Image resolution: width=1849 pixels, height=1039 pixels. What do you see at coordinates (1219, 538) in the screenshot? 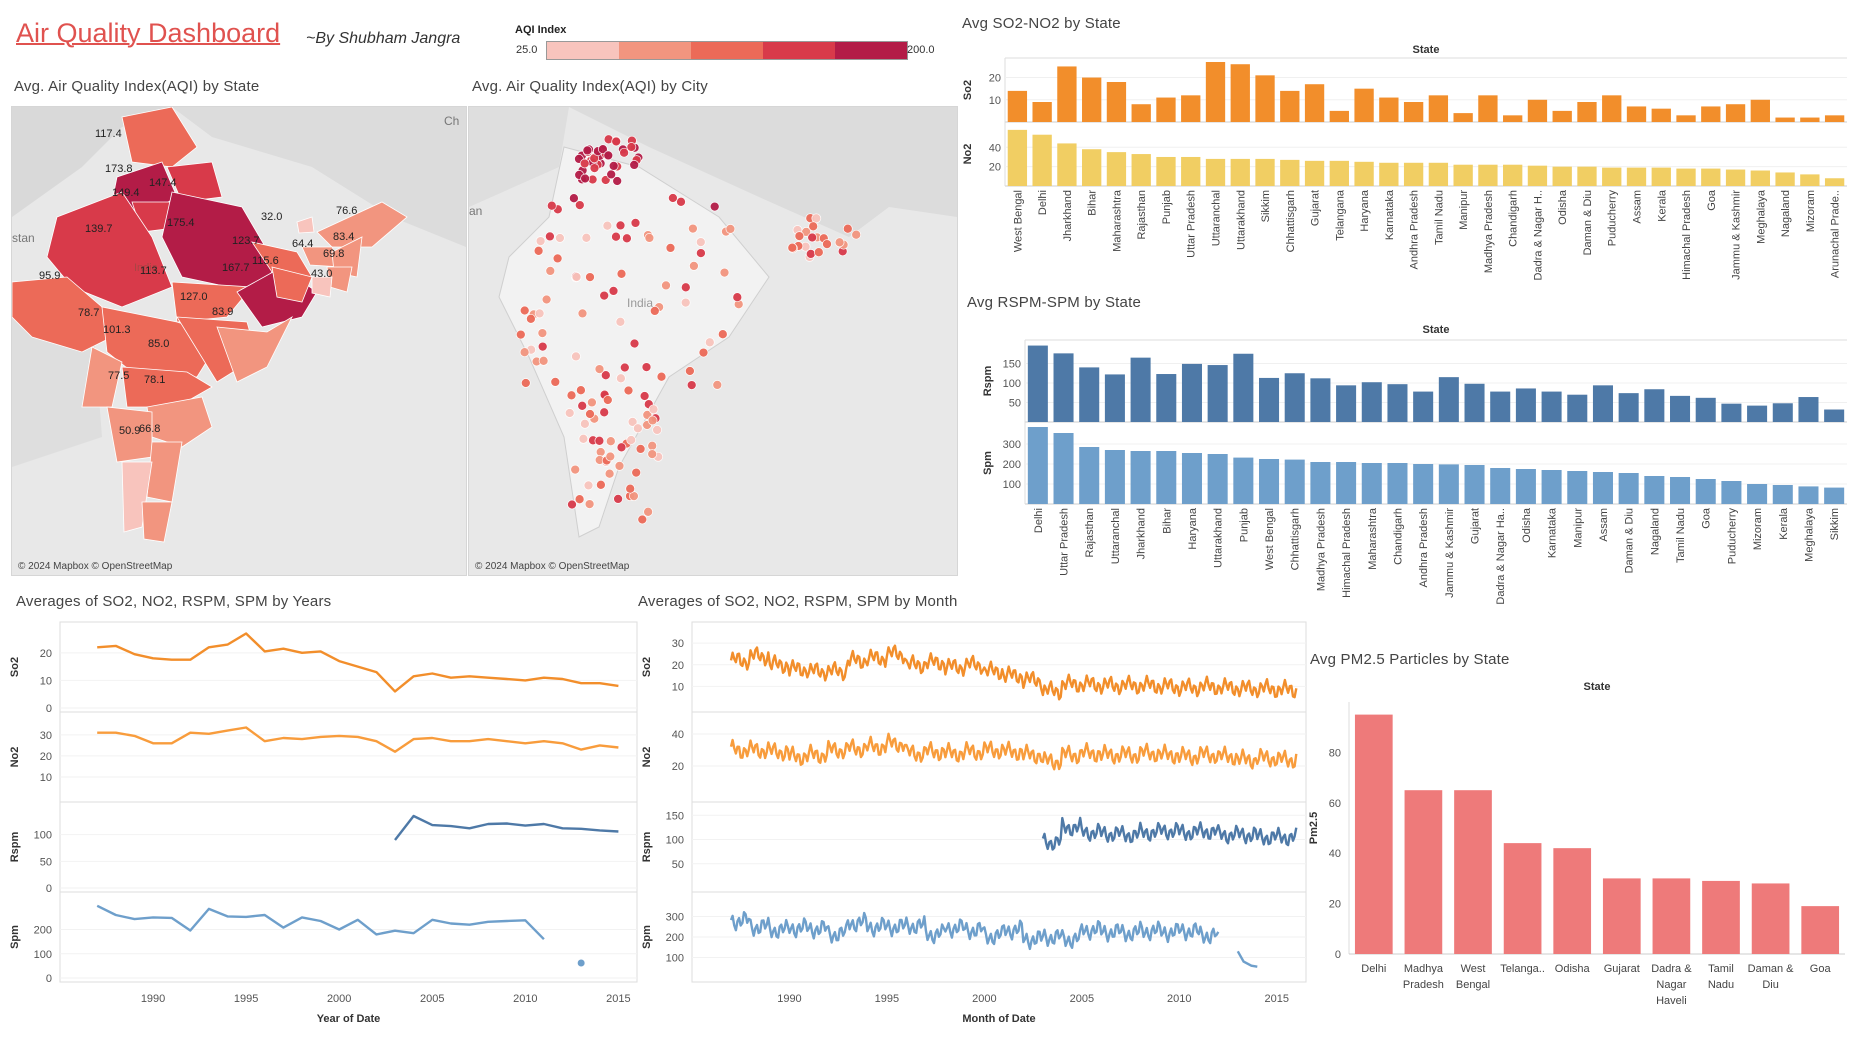
I see `x-tick-label: Uttarakhand` at bounding box center [1219, 538].